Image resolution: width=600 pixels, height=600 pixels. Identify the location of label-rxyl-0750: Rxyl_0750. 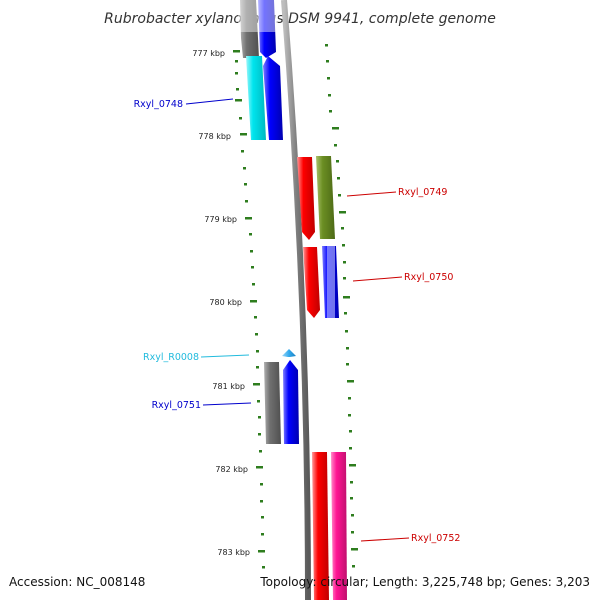
(428, 277).